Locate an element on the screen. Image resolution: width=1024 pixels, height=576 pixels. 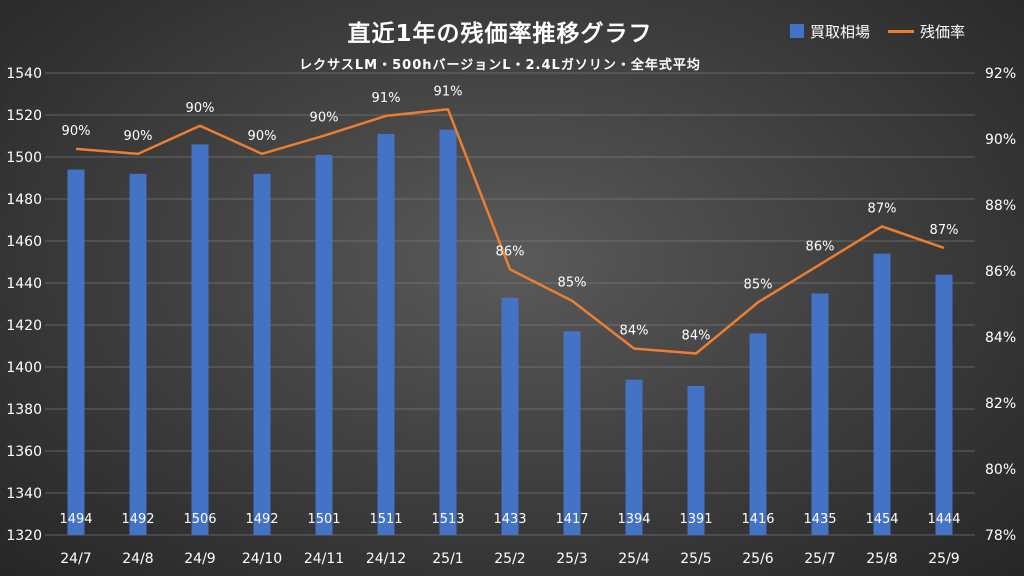
y-left-tick-label: 1360 is located at coordinates (24, 452).